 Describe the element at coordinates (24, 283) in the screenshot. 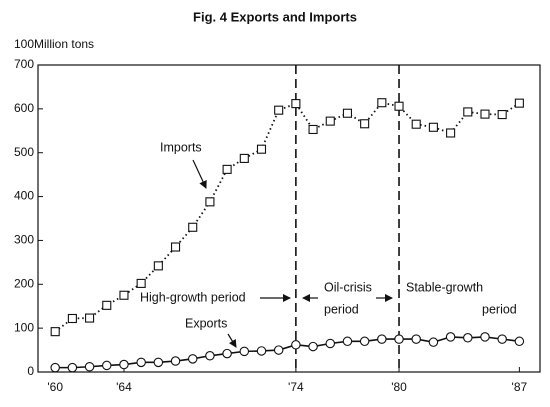

I see `y-tick-label: 200` at that location.